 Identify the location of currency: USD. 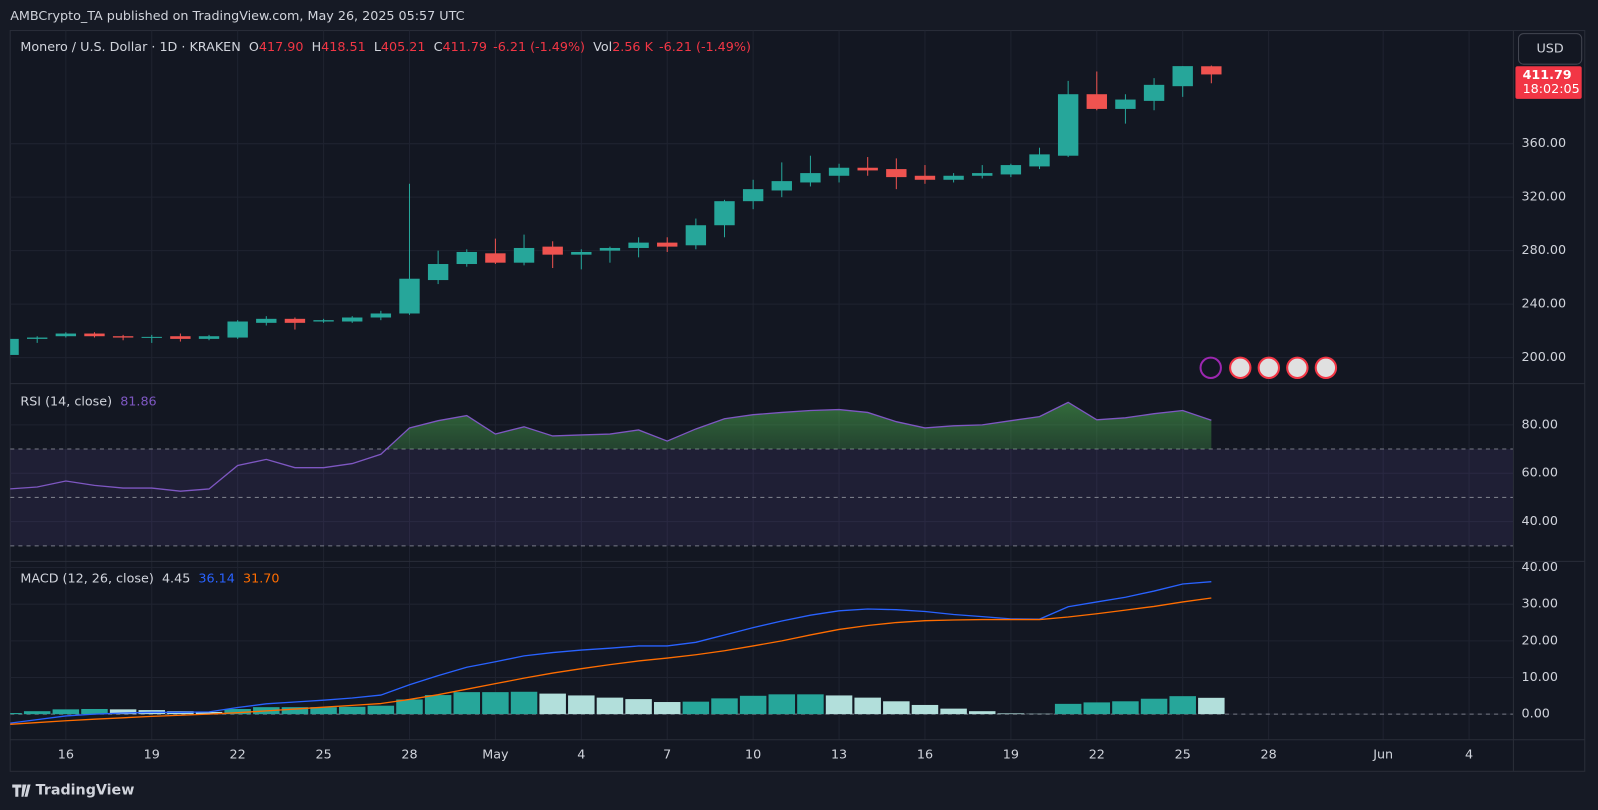
(1550, 48).